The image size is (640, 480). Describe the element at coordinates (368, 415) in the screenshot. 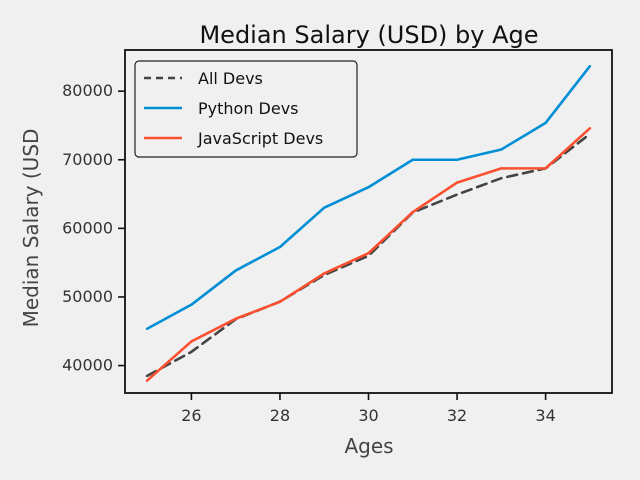

I see `x-tick-label-30: 30` at that location.